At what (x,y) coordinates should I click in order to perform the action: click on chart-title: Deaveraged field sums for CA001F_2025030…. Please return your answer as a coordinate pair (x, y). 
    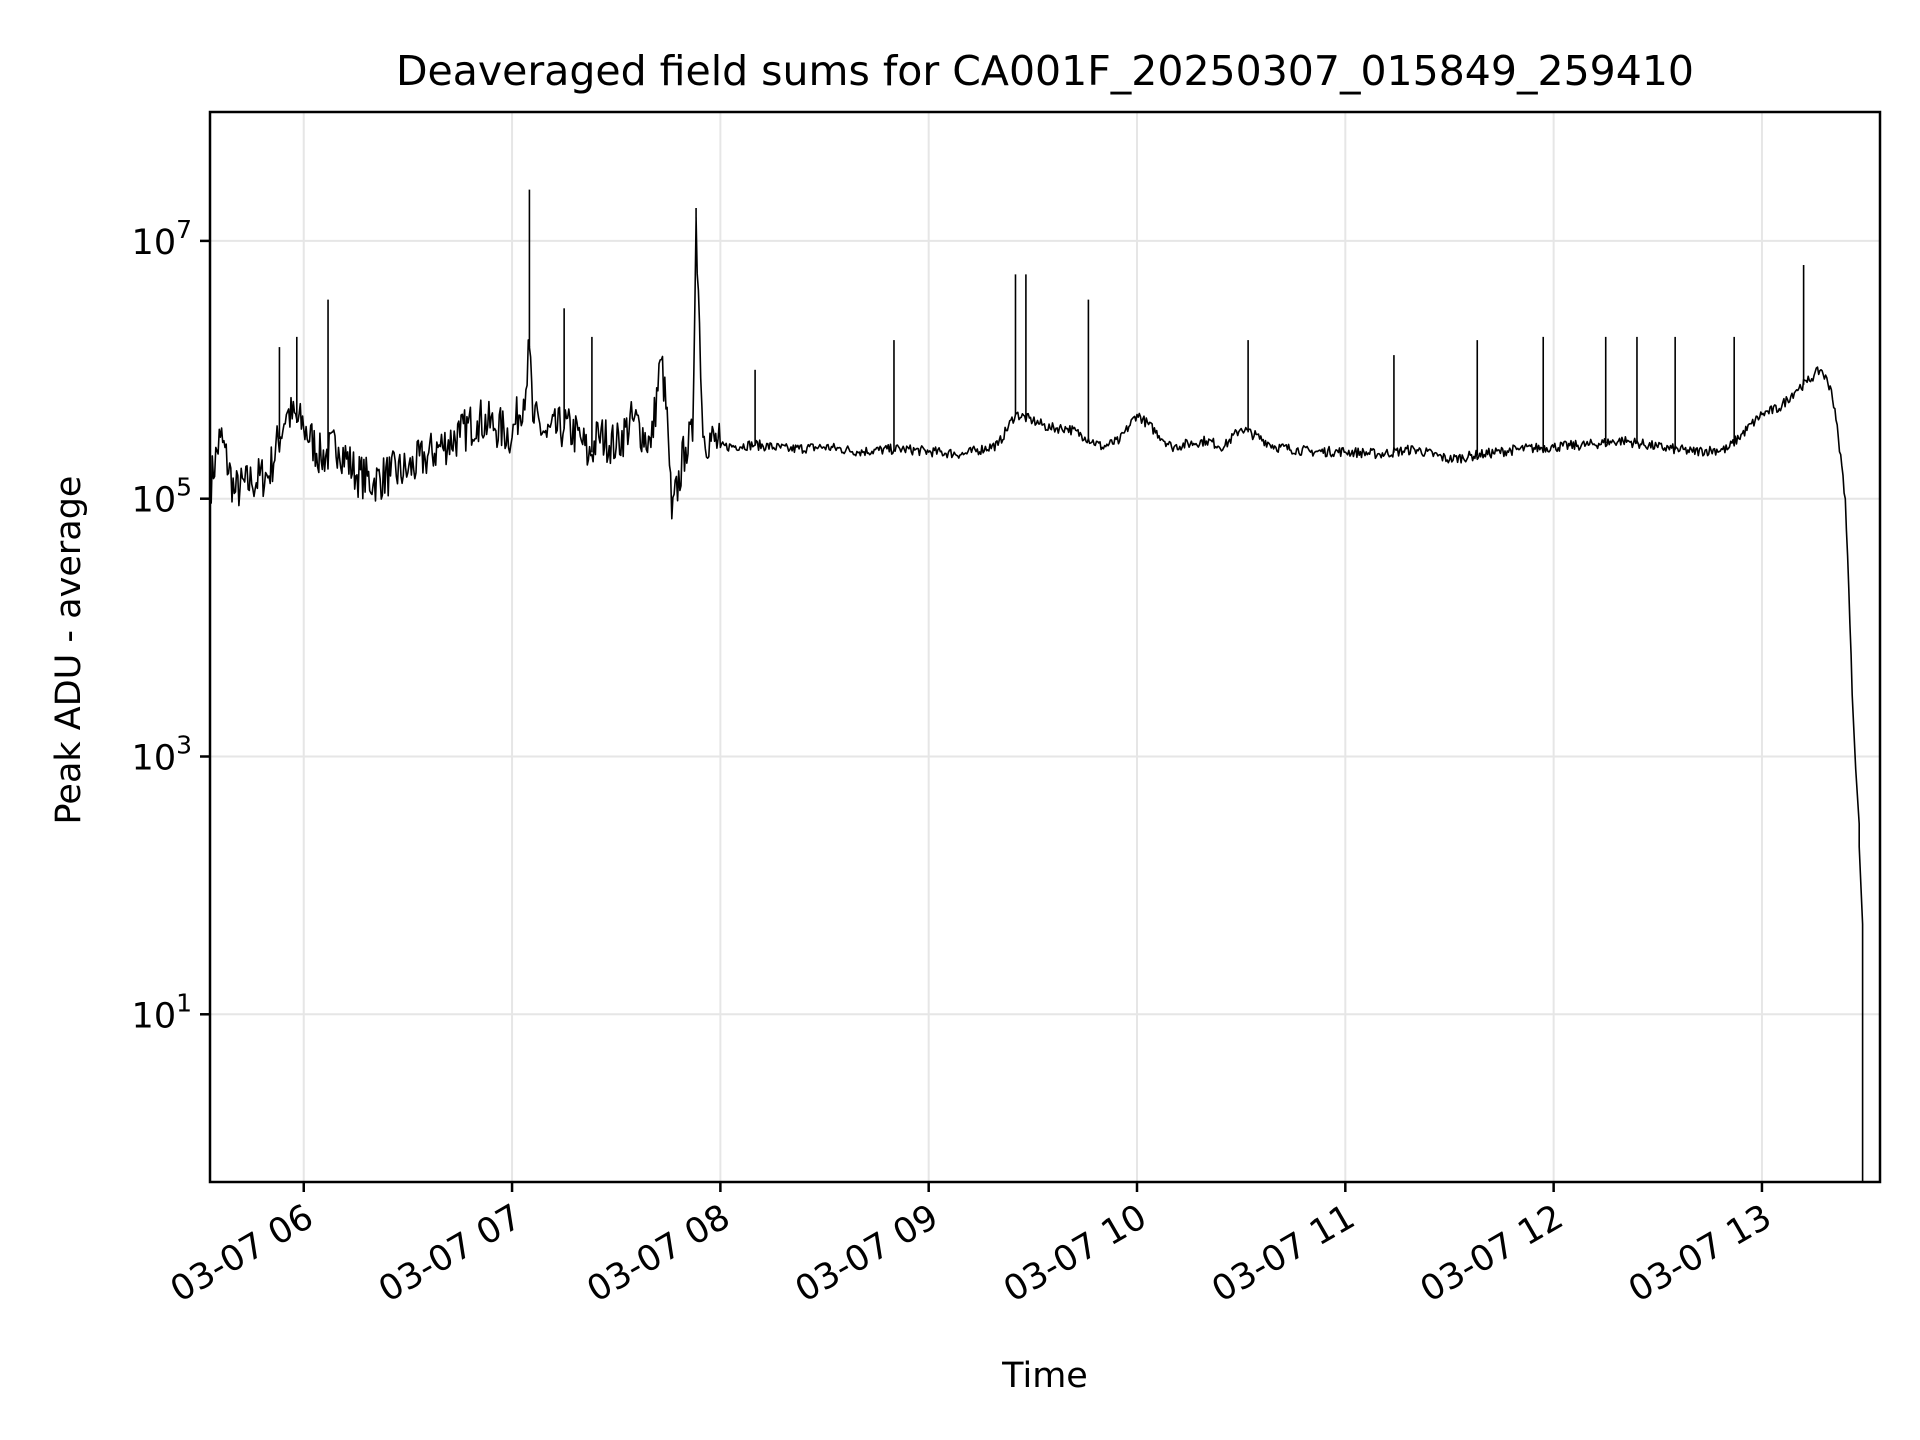
    Looking at the image, I should click on (1045, 71).